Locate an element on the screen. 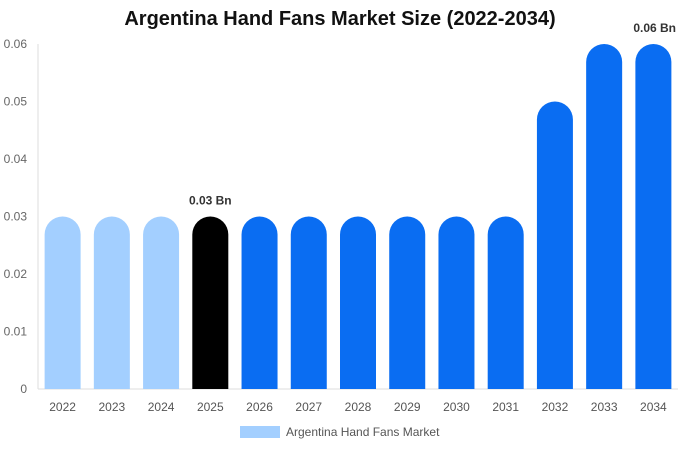 The height and width of the screenshot is (450, 680). x-tick-label: 2028 is located at coordinates (358, 407).